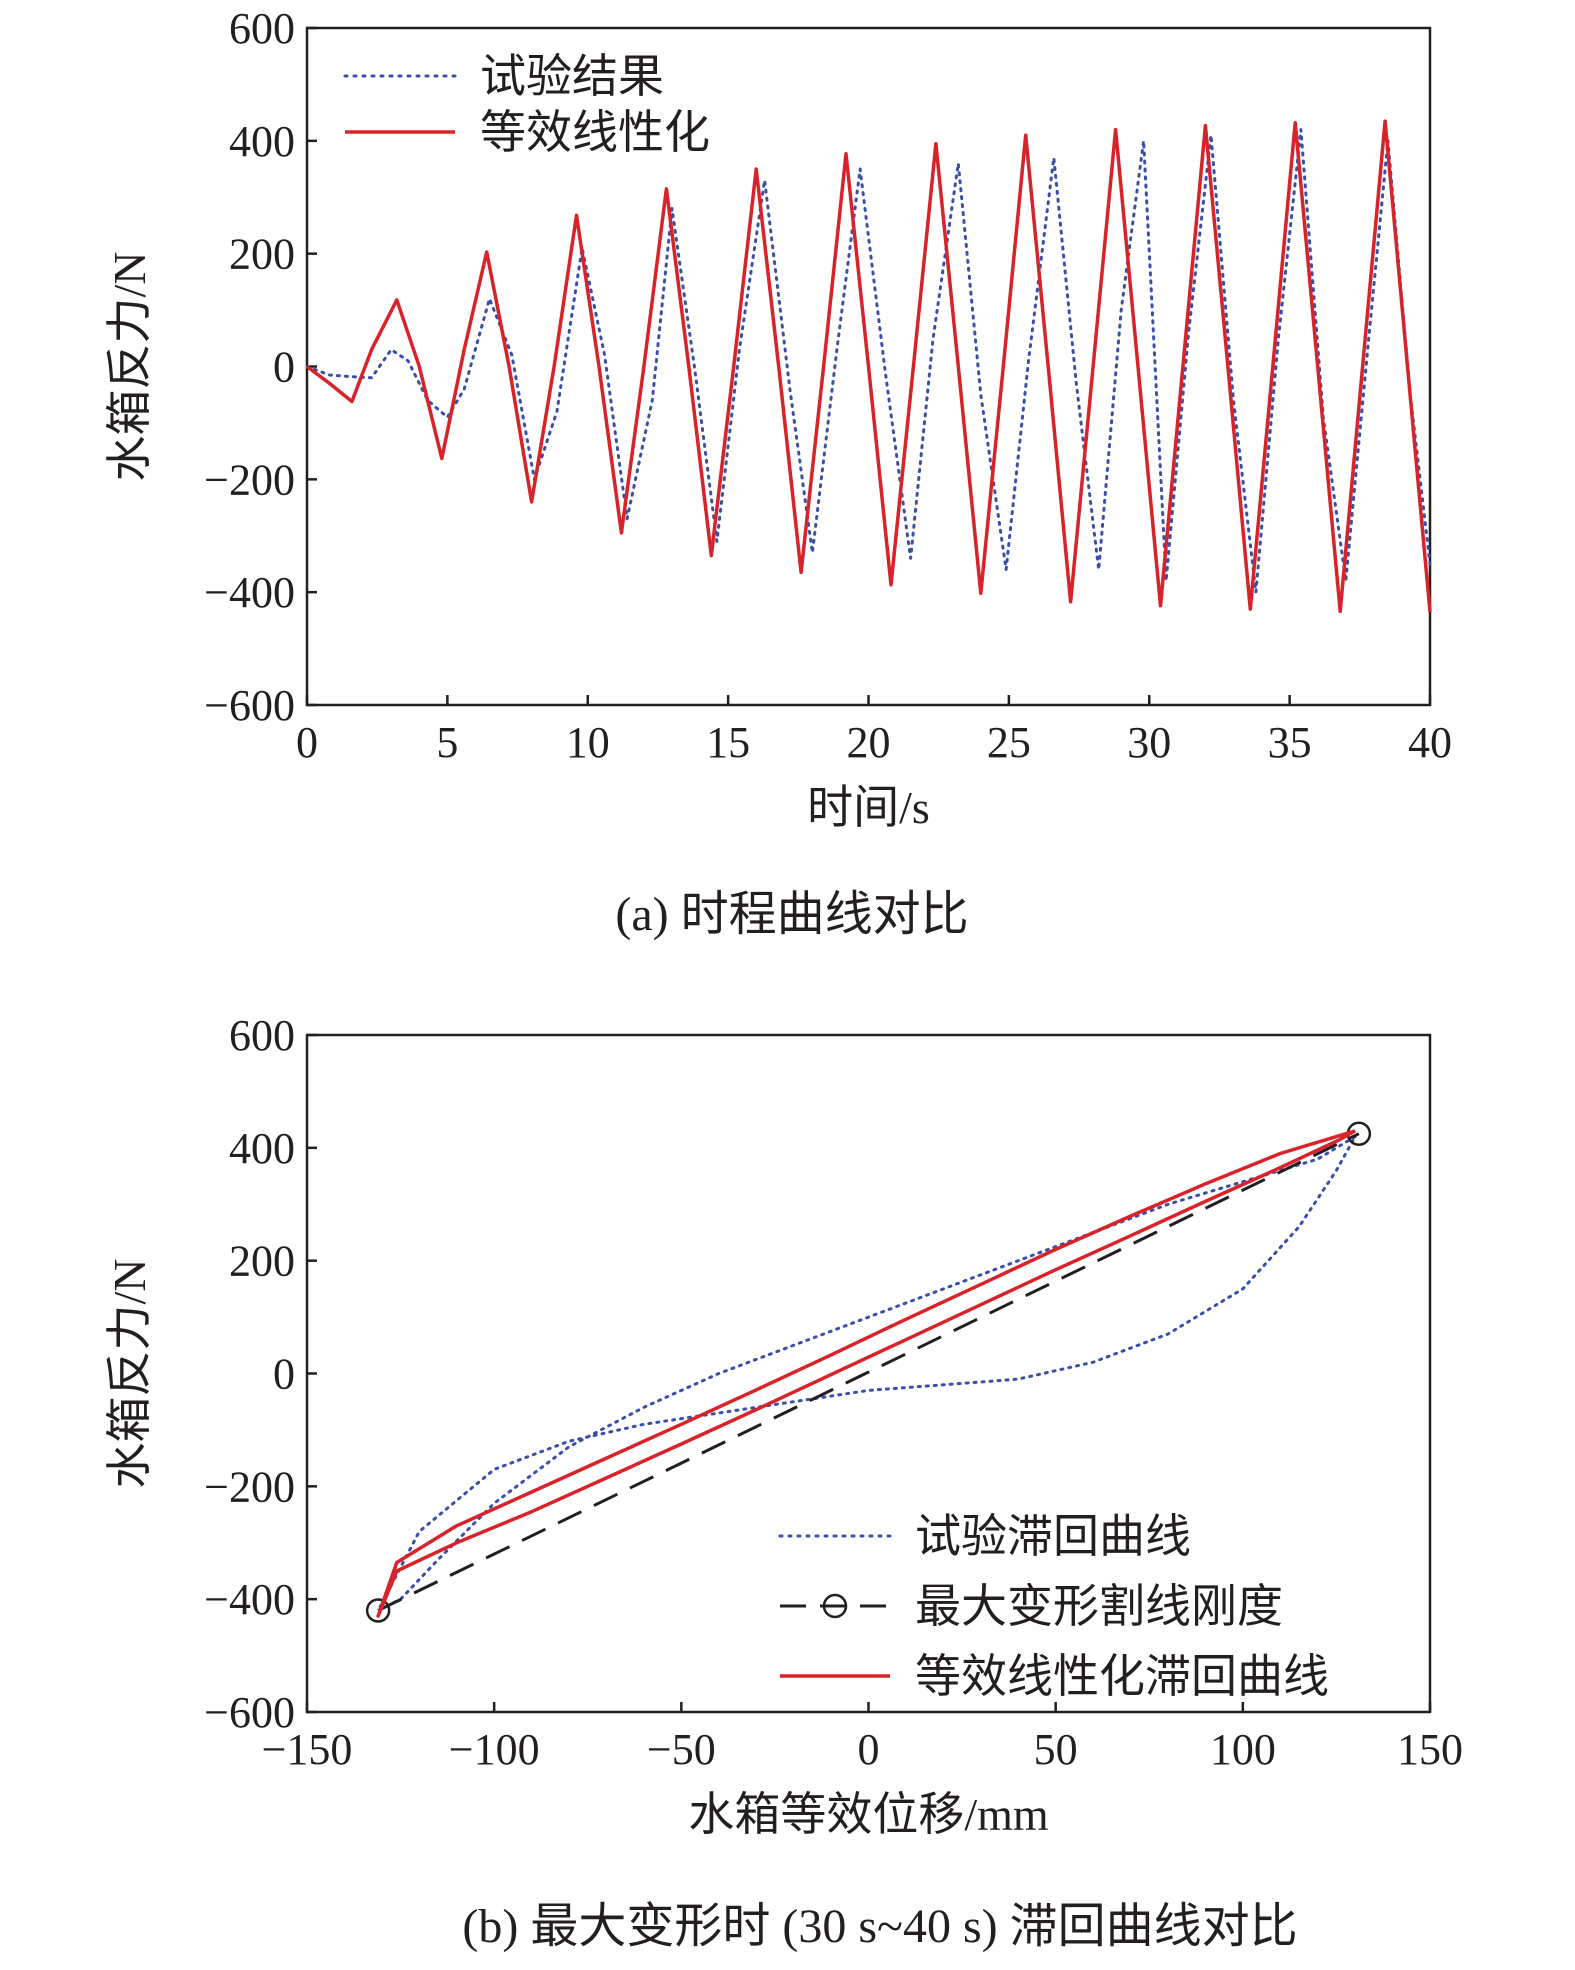 This screenshot has width=1575, height=1970. What do you see at coordinates (1009, 742) in the screenshot?
I see `x-tick-label: 25` at bounding box center [1009, 742].